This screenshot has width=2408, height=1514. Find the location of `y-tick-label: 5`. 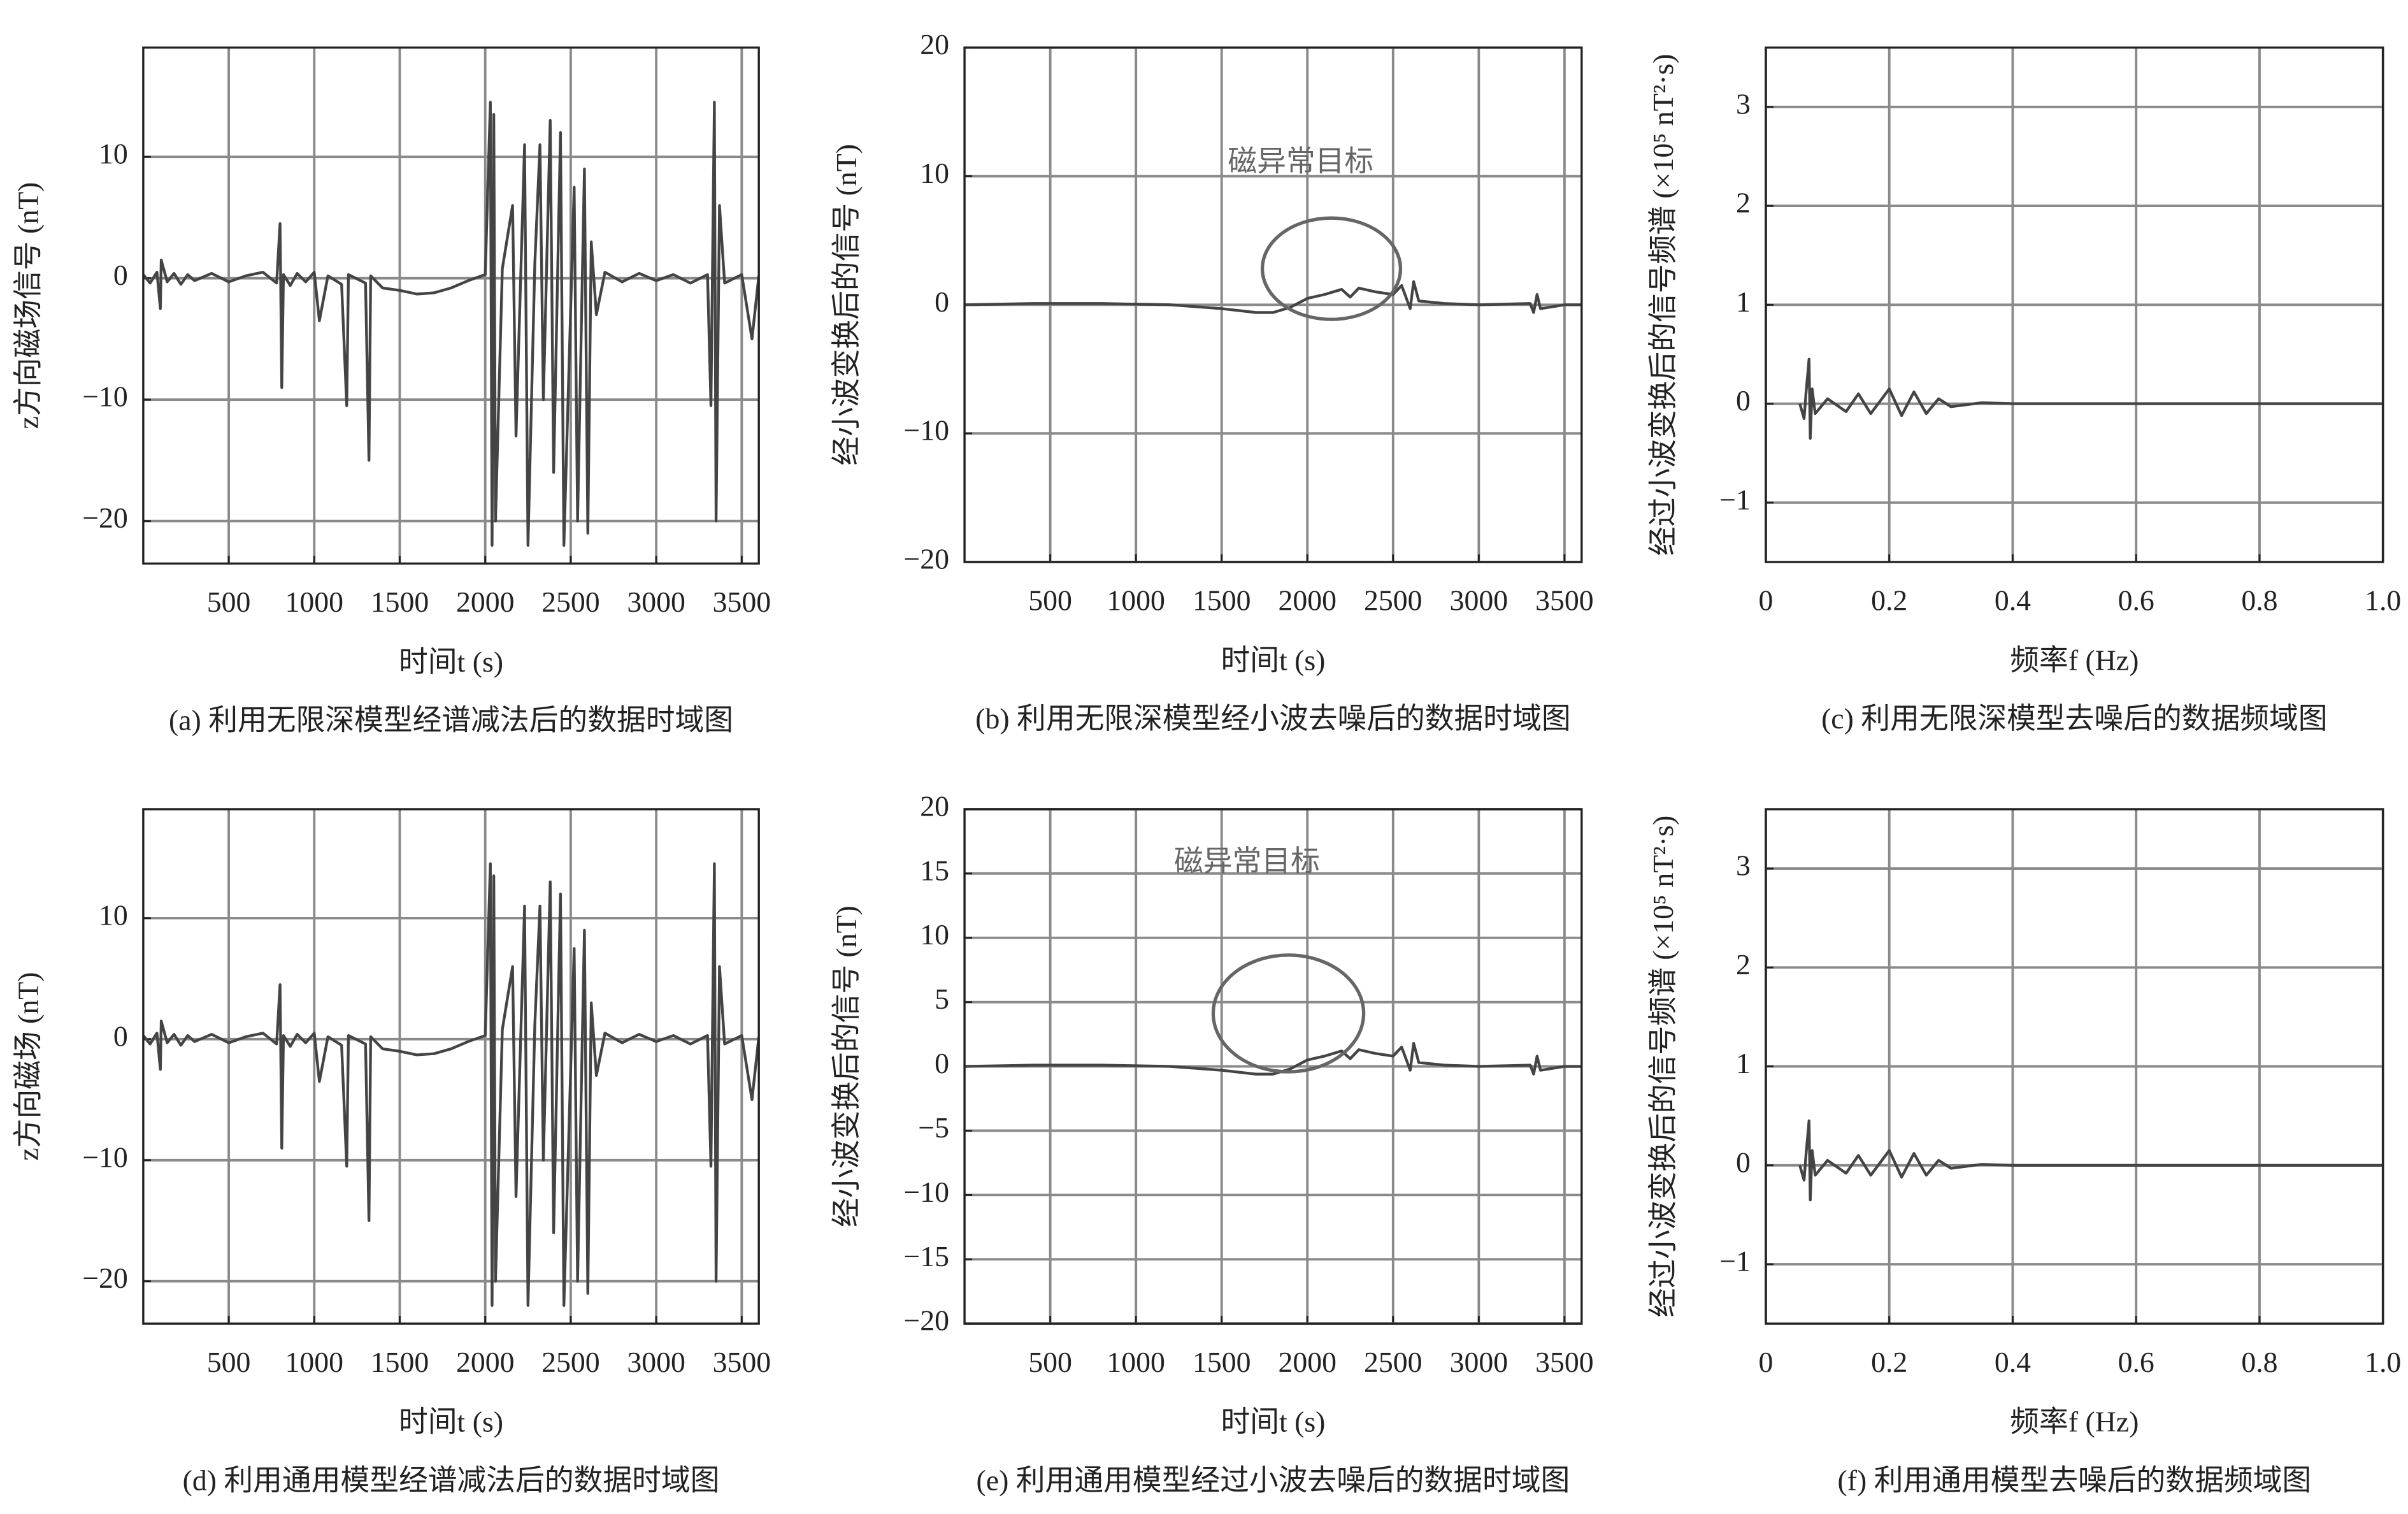

y-tick-label: 5 is located at coordinates (942, 999).